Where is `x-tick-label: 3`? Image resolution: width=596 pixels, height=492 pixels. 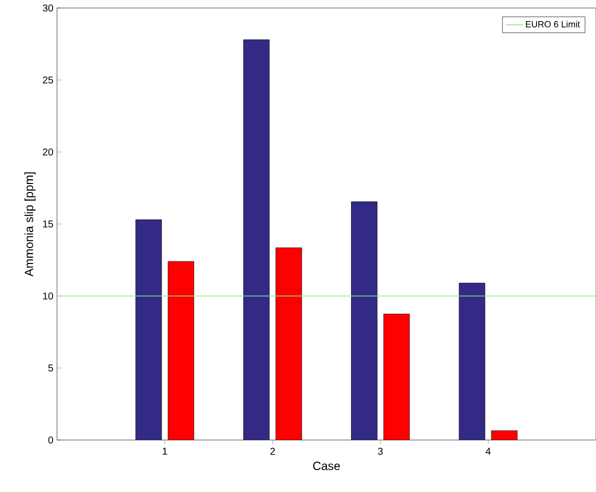
x-tick-label: 3 is located at coordinates (380, 451).